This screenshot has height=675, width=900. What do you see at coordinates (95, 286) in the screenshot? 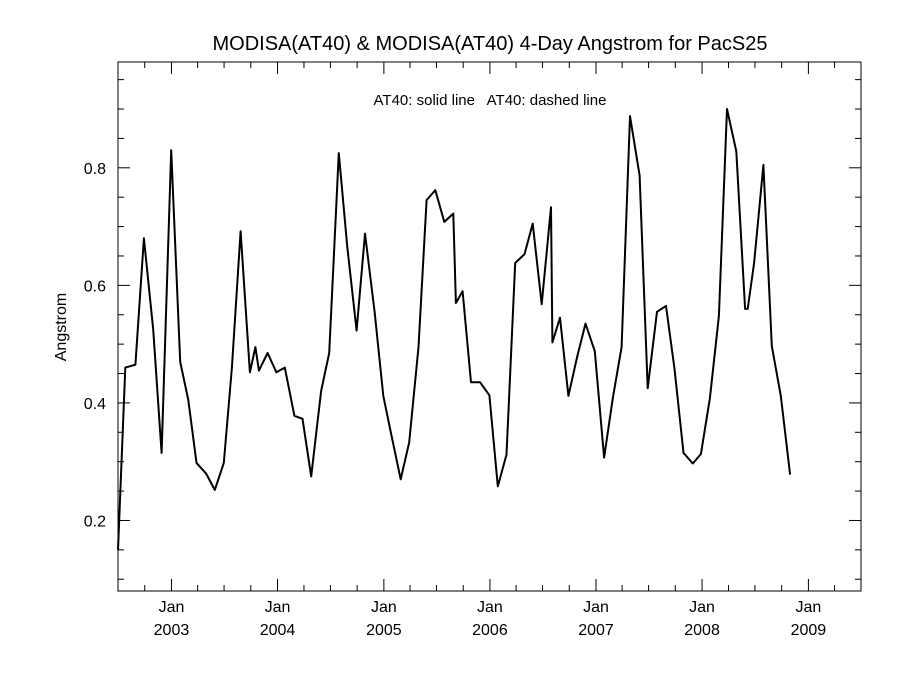
I see `y-tick-label: 0.6` at bounding box center [95, 286].